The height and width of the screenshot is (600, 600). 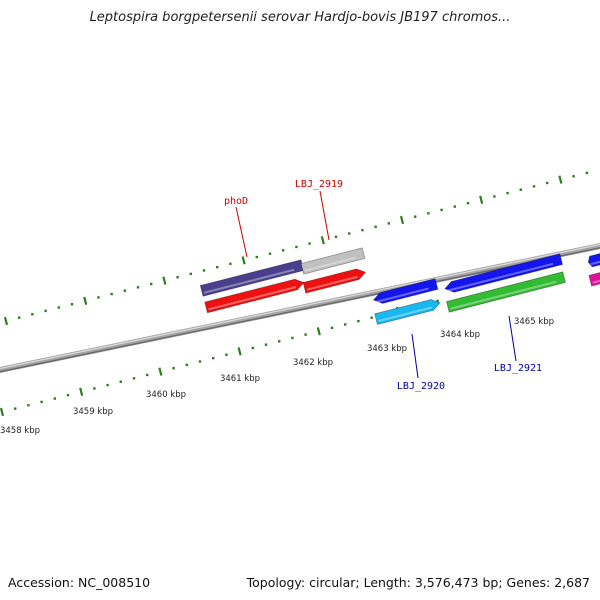 What do you see at coordinates (595, 263) in the screenshot?
I see `gene-blue-edge-shine` at bounding box center [595, 263].